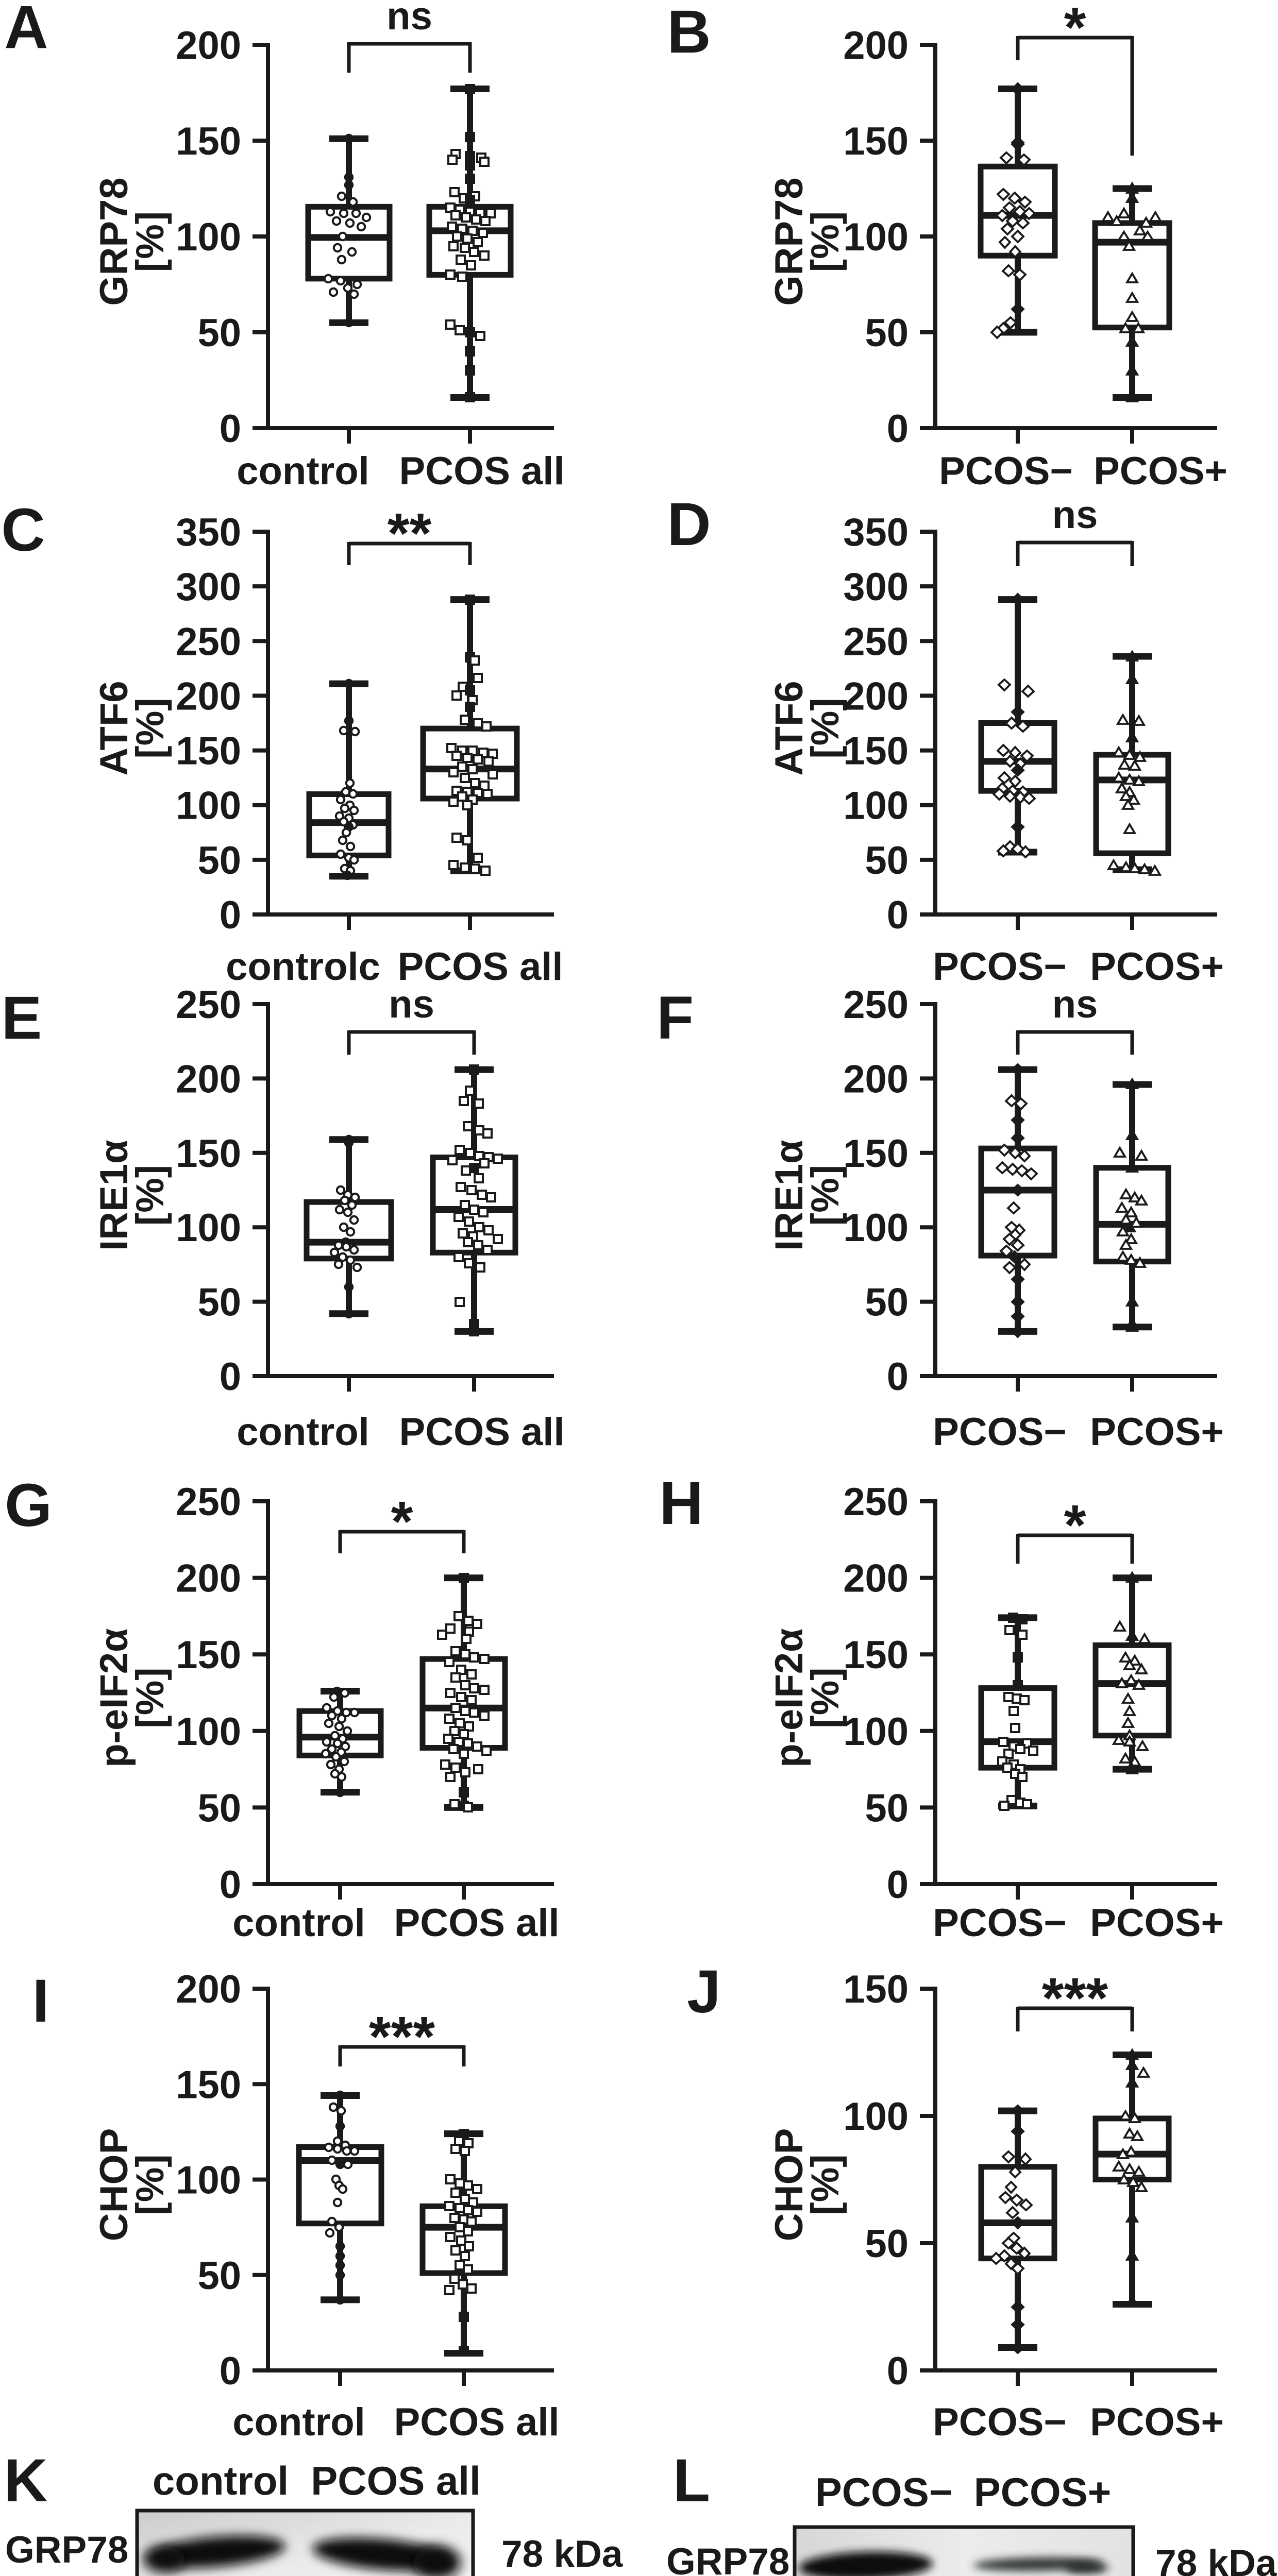 Image resolution: width=1278 pixels, height=2576 pixels. I want to click on svg-text: I, so click(41, 2001).